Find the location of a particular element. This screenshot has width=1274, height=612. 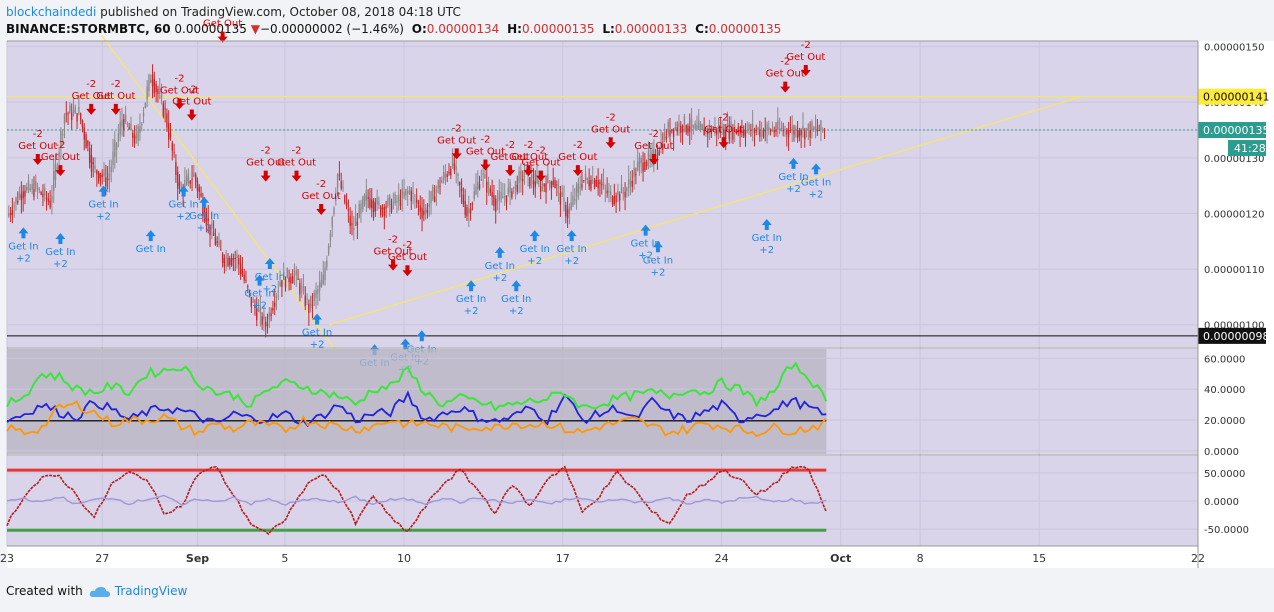

x-tick-label: 23 is located at coordinates (7, 558).